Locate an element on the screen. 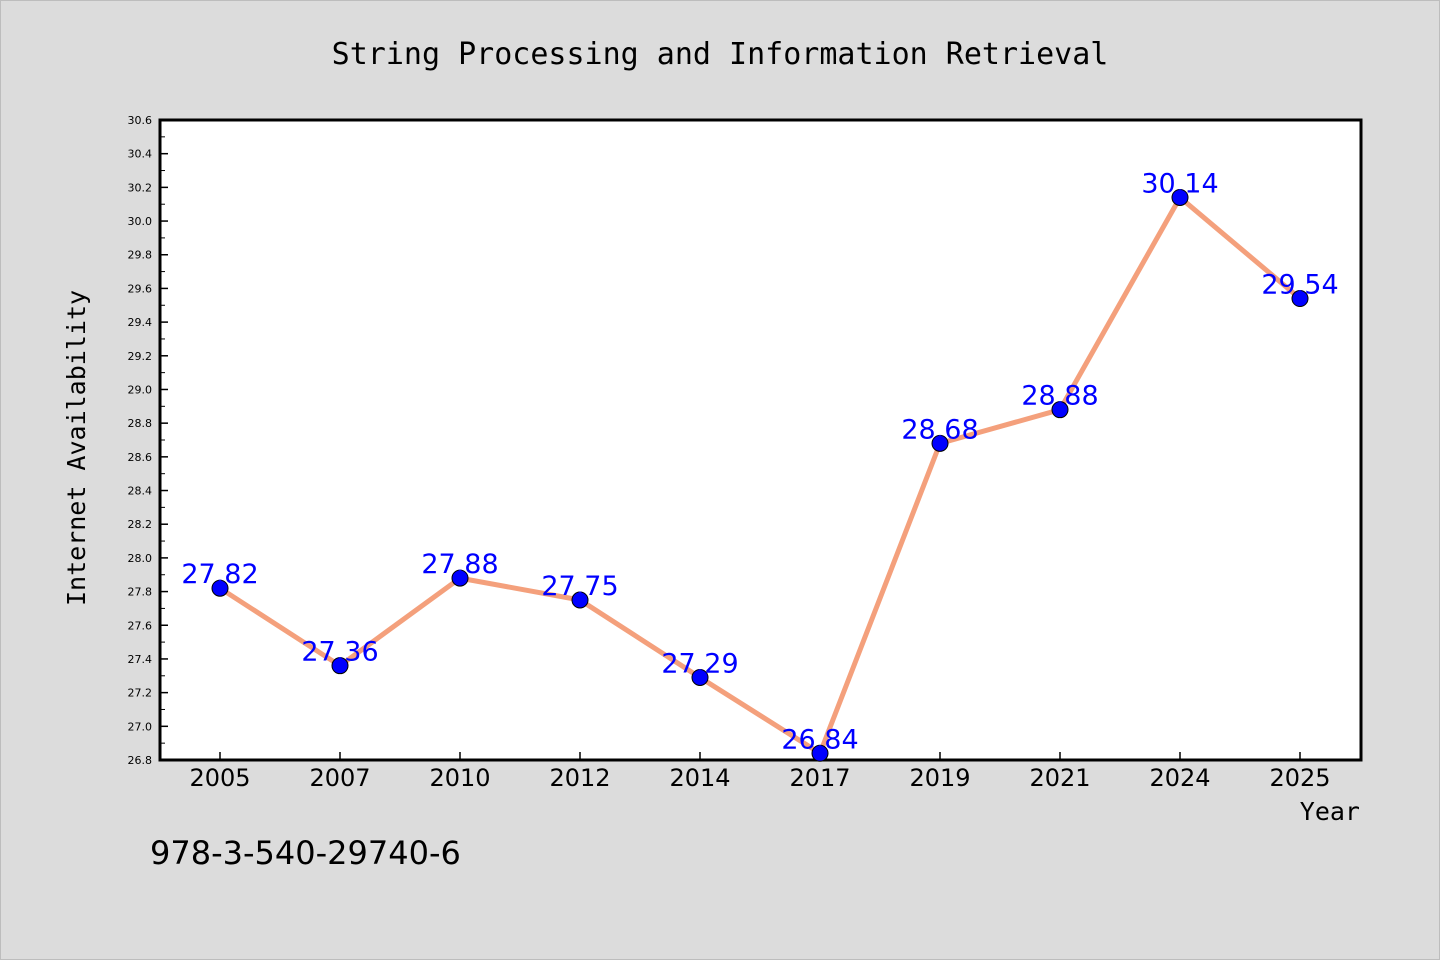  y-tick-label: 27.0 is located at coordinates (140, 726).